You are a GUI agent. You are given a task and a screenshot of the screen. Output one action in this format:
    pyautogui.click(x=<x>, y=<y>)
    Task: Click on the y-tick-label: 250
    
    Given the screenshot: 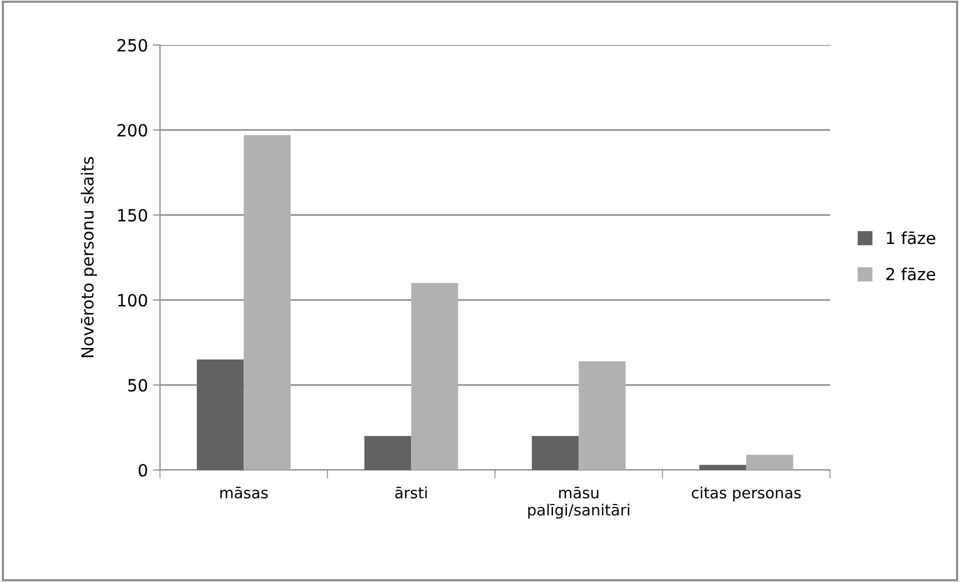 What is the action you would take?
    pyautogui.click(x=133, y=45)
    